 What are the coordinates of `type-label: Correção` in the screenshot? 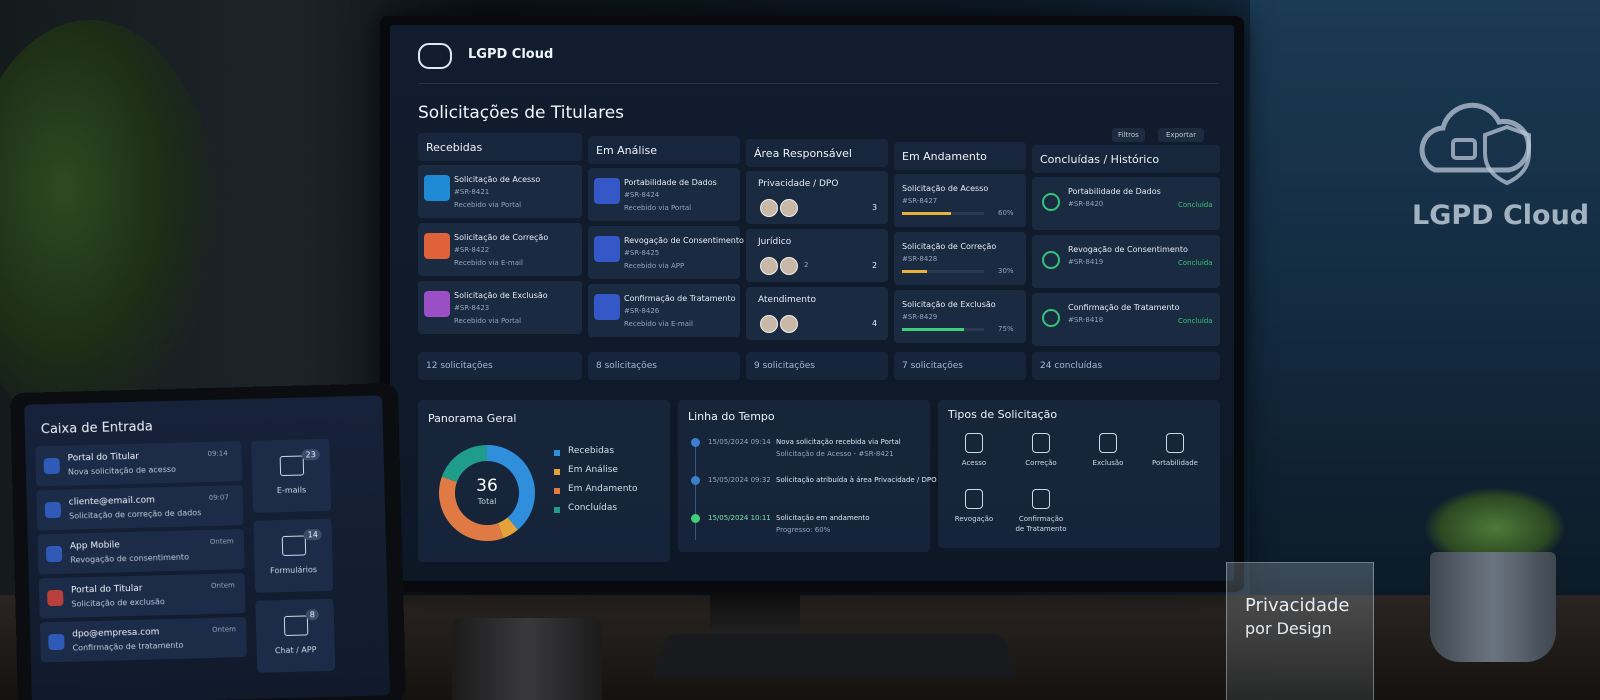 It's located at (1041, 463).